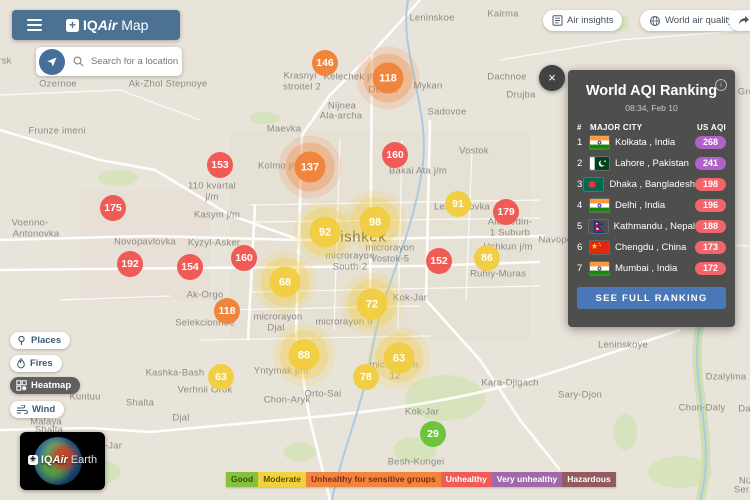  I want to click on map-place-label: Kuntuu, so click(85, 397).